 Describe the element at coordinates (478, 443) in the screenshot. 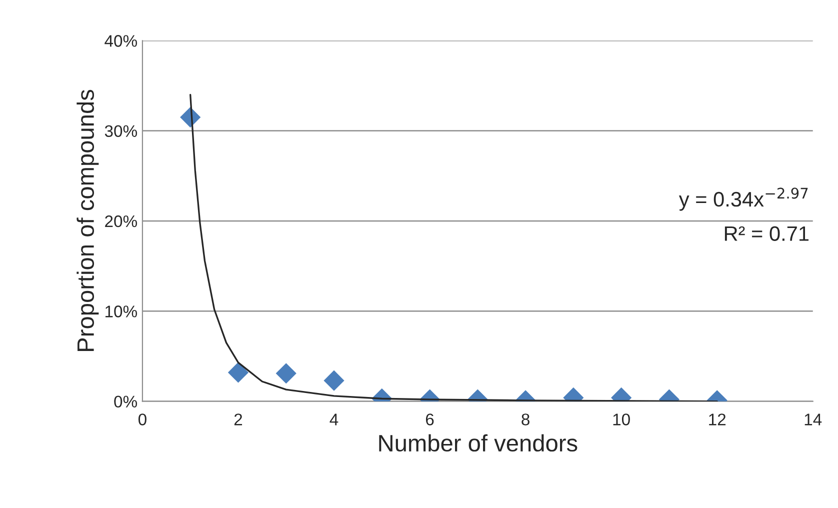

I see `x-axis-title: Number of vendors` at that location.